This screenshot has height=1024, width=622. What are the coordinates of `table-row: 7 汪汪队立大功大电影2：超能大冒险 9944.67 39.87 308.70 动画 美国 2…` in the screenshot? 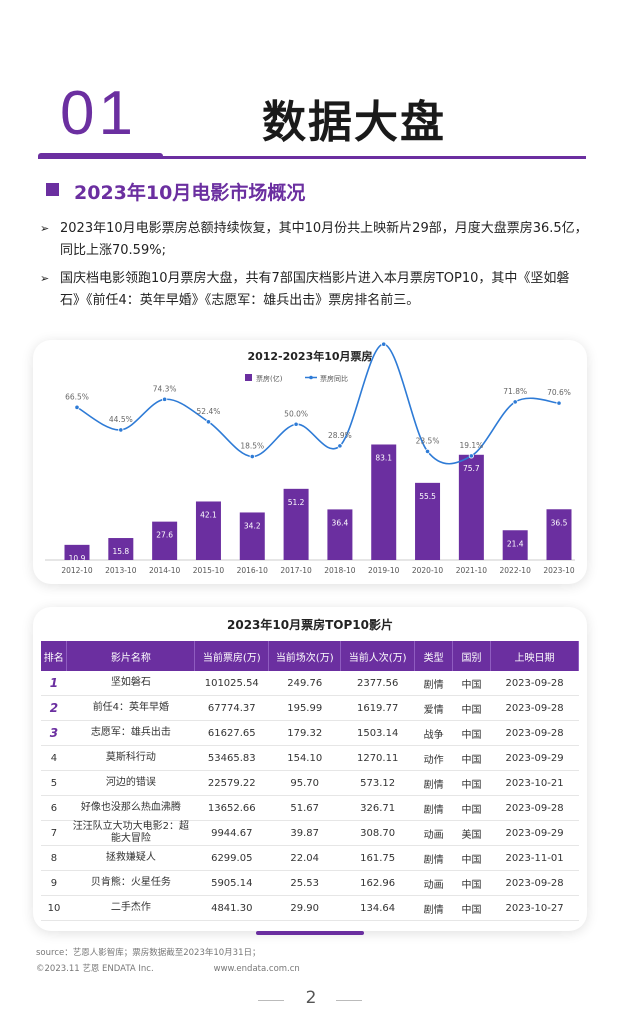 It's located at (310, 833).